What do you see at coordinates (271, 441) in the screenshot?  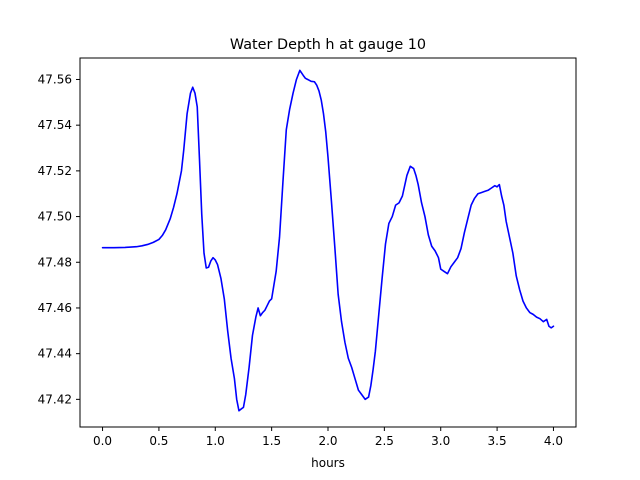 I see `x-tick-label: 1.5` at bounding box center [271, 441].